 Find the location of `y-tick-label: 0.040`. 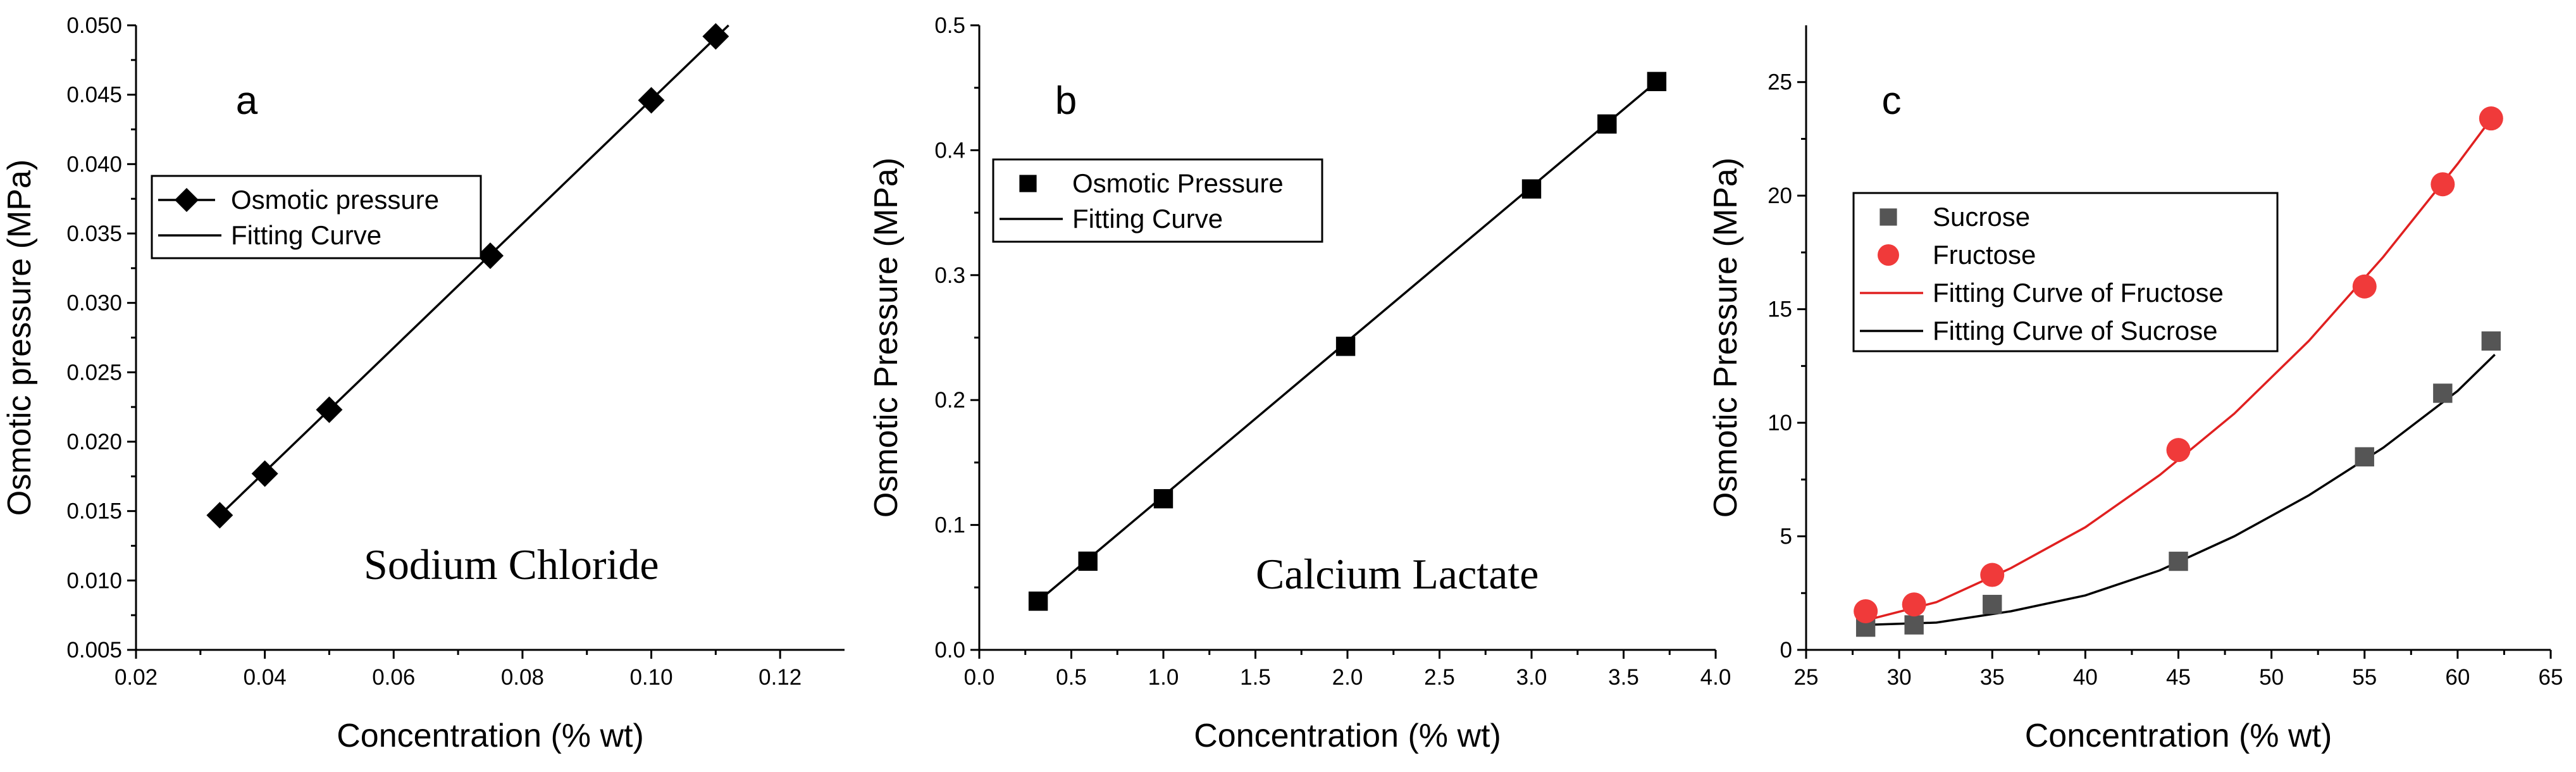

y-tick-label: 0.040 is located at coordinates (94, 165).